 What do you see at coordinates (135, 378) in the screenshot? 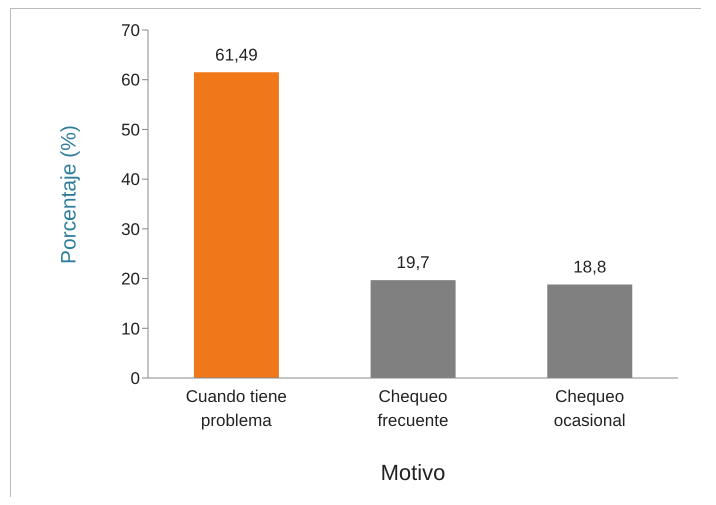
I see `y-tick-label: 0` at bounding box center [135, 378].